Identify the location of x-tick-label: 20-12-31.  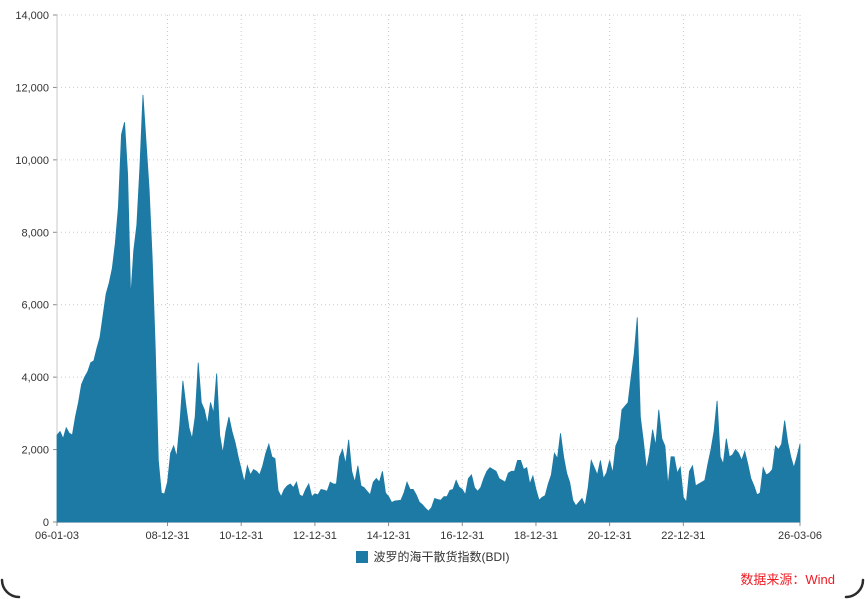
(610, 536).